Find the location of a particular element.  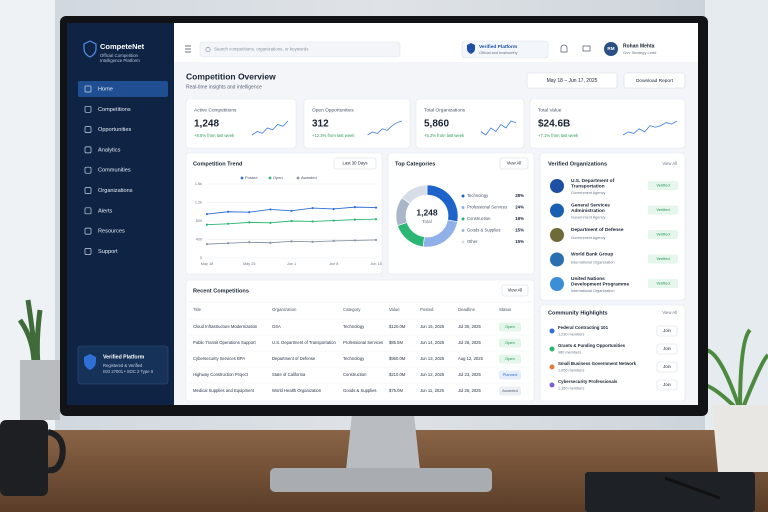

value-label: 15% is located at coordinates (519, 241).